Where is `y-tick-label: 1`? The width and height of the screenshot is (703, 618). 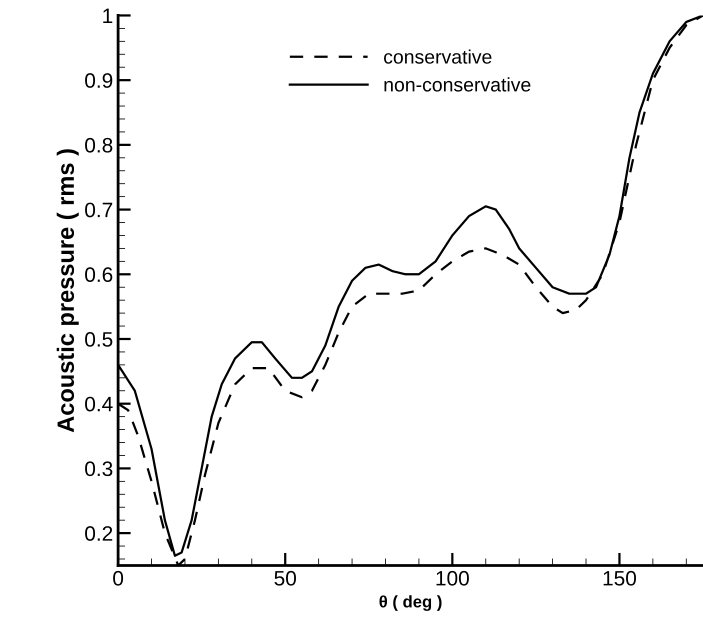 y-tick-label: 1 is located at coordinates (107, 15).